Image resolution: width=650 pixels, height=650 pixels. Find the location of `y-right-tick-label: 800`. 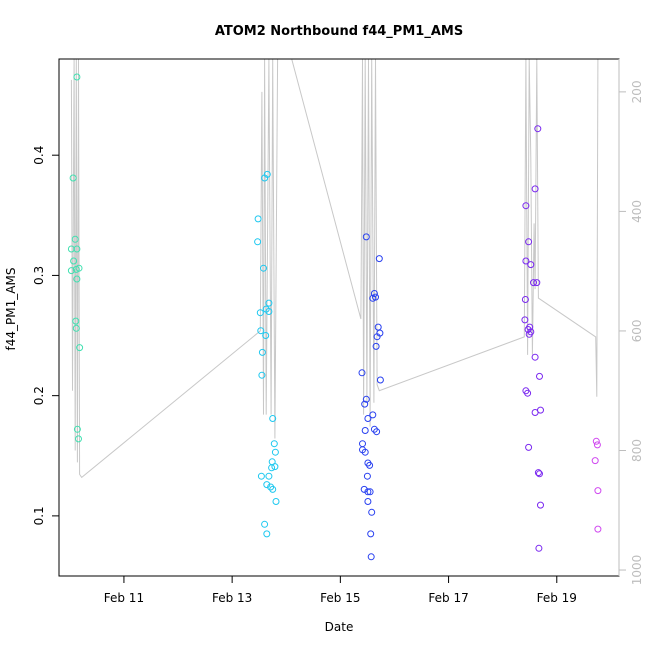

y-right-tick-label: 800 is located at coordinates (637, 450).